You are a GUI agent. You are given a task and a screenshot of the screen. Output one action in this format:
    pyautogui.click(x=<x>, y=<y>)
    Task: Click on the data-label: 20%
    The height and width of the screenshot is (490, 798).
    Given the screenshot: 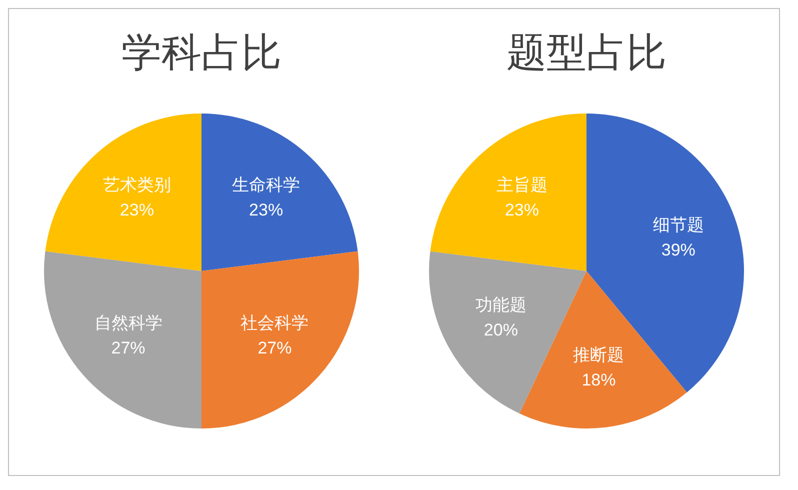 What is the action you would take?
    pyautogui.click(x=501, y=330)
    